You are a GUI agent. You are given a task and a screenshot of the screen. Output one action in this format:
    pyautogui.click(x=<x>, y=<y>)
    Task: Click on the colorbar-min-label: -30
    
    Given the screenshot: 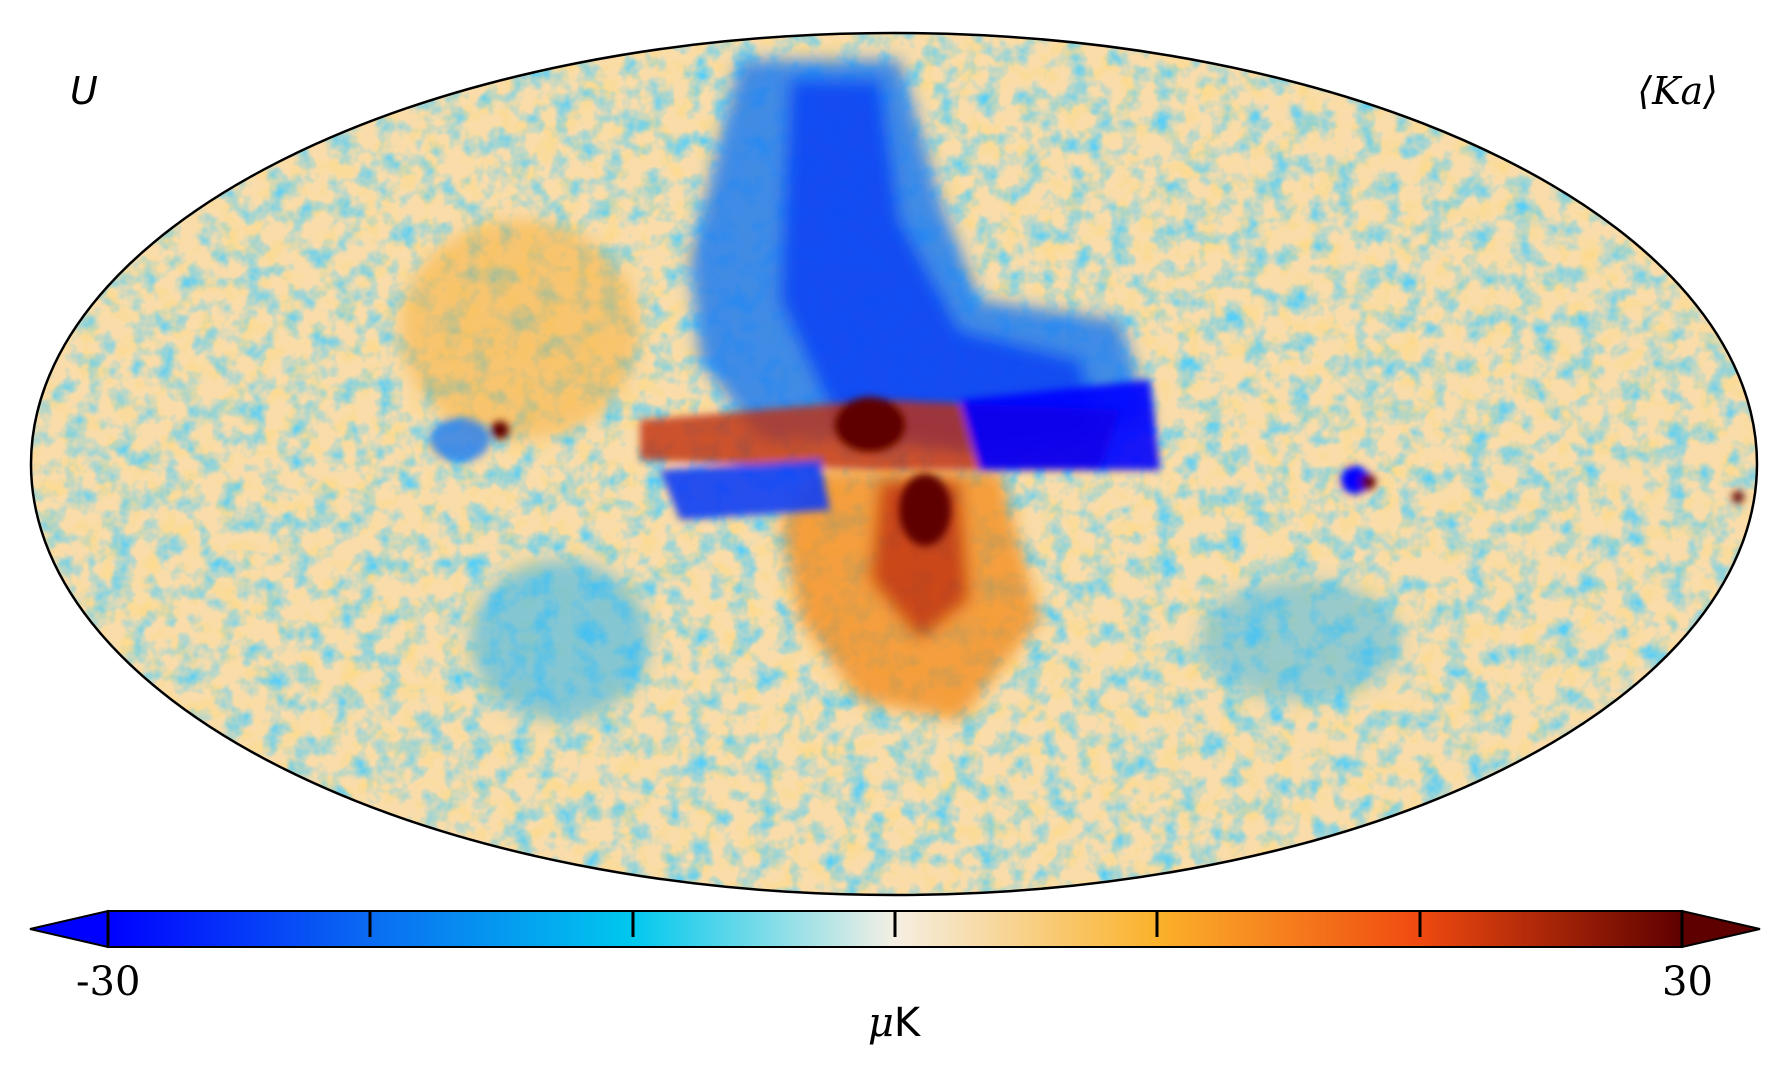 What is the action you would take?
    pyautogui.click(x=108, y=982)
    